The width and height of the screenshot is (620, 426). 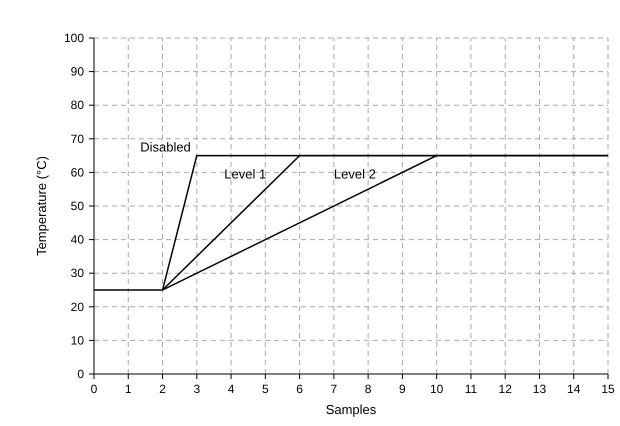 I want to click on y-tick-label: 20, so click(x=77, y=307).